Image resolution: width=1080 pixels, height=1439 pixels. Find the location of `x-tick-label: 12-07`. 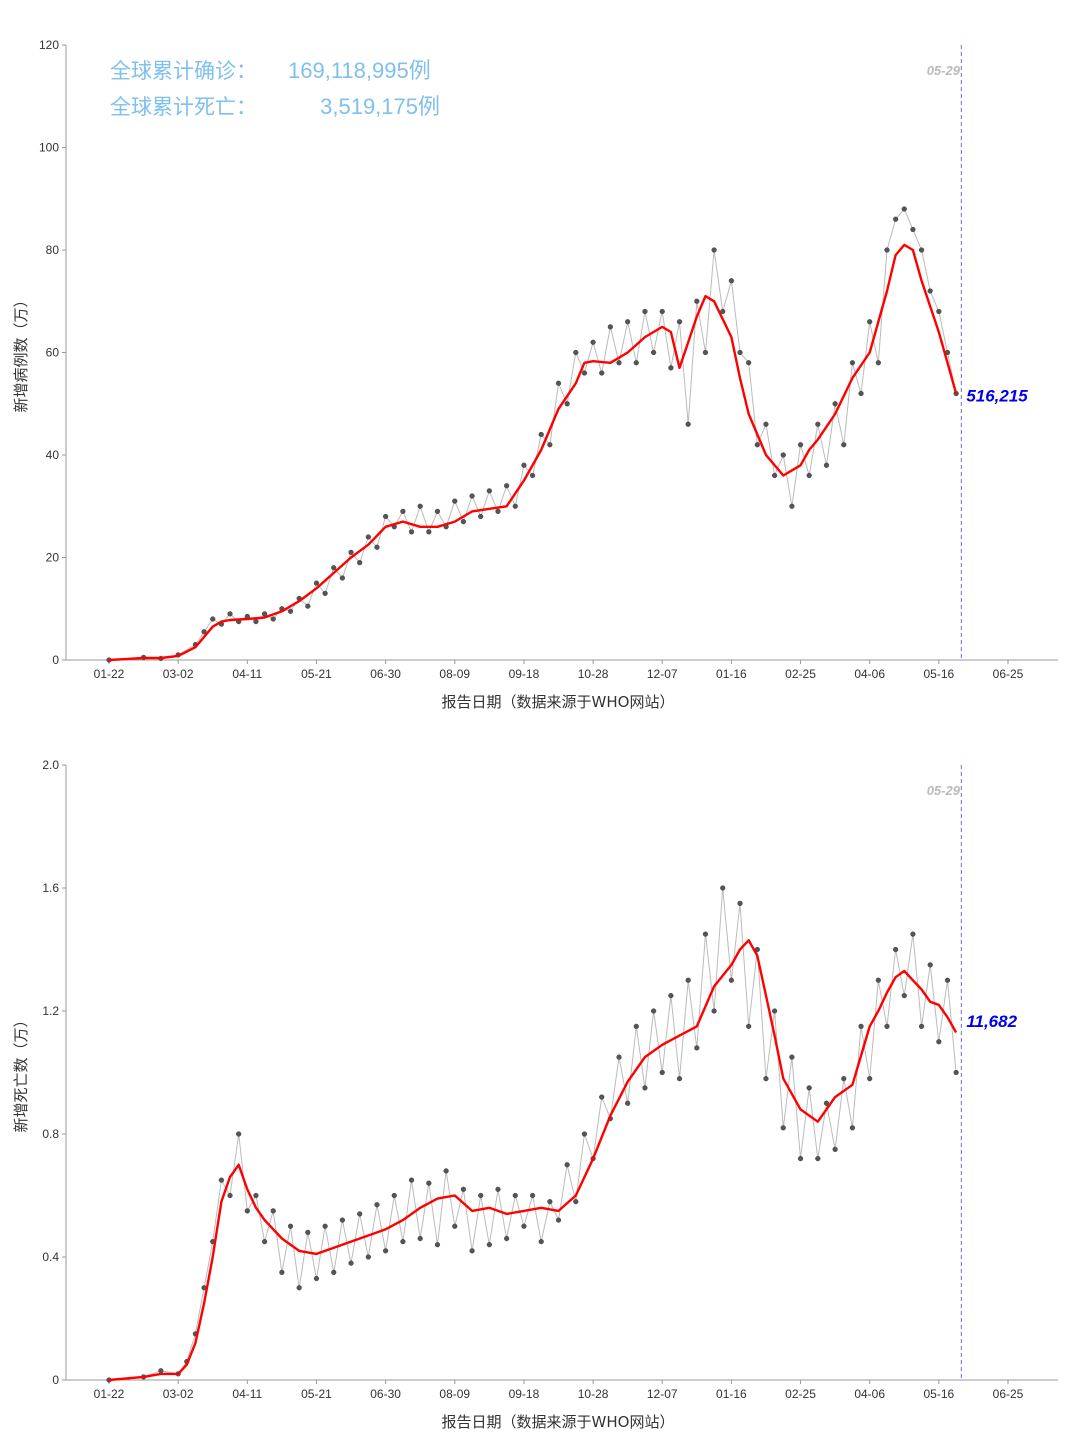

x-tick-label: 12-07 is located at coordinates (662, 1394).